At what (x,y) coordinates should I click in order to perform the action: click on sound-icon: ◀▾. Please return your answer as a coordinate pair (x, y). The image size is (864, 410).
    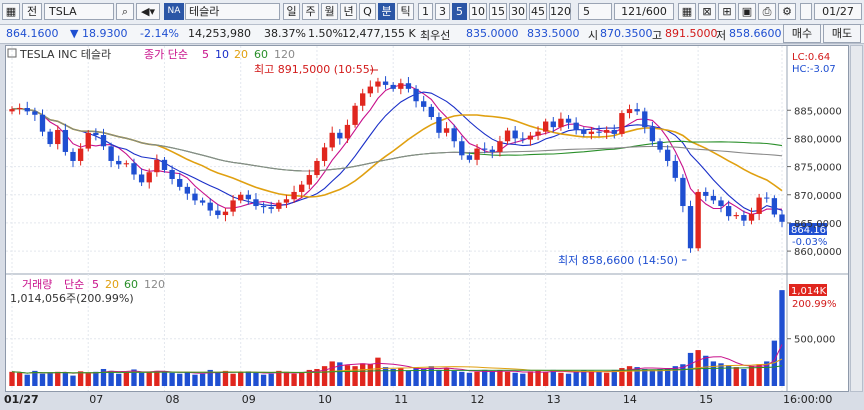
    Looking at the image, I should click on (148, 11).